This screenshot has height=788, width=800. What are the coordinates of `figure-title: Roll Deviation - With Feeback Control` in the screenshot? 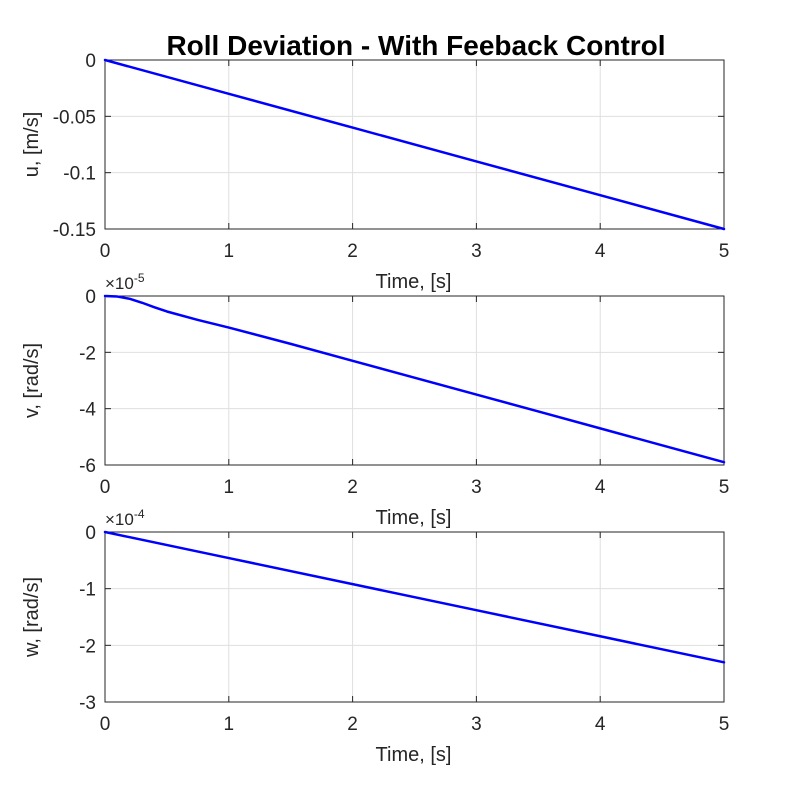 It's located at (415, 45).